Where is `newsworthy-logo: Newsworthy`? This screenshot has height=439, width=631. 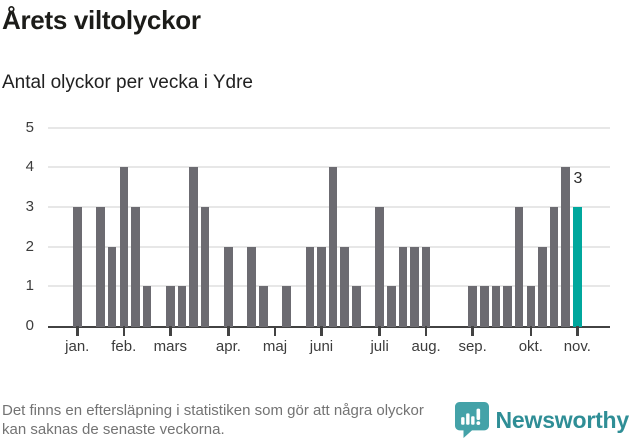 newsworthy-logo: Newsworthy is located at coordinates (542, 420).